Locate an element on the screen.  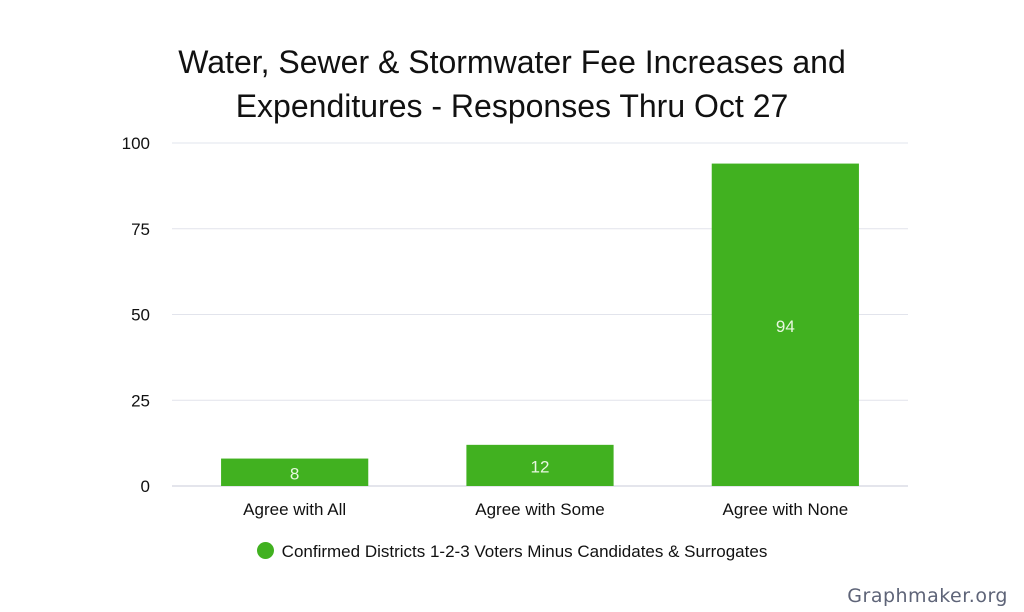
data-label: 94 is located at coordinates (785, 326).